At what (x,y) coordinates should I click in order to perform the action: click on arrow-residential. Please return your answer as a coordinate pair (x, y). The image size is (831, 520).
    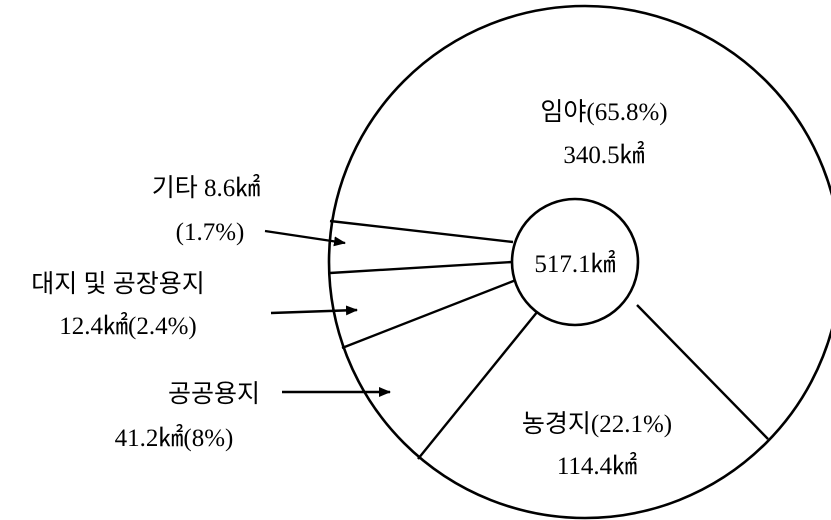
    Looking at the image, I should click on (314, 310).